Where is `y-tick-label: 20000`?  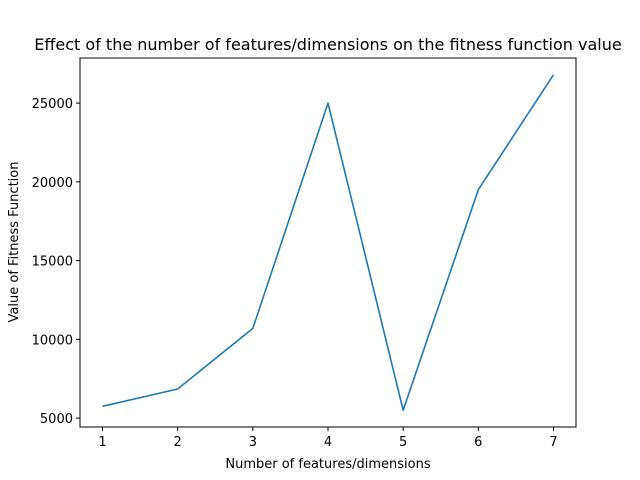 y-tick-label: 20000 is located at coordinates (52, 183).